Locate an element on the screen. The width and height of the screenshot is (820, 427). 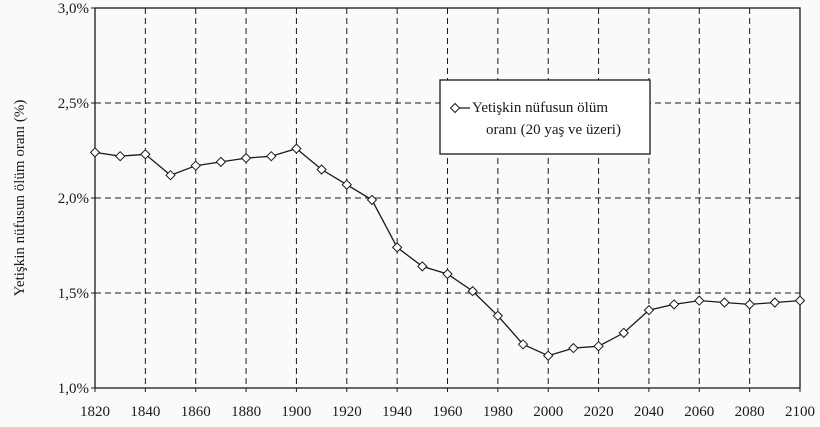
x-tick-label: 1940 is located at coordinates (397, 412).